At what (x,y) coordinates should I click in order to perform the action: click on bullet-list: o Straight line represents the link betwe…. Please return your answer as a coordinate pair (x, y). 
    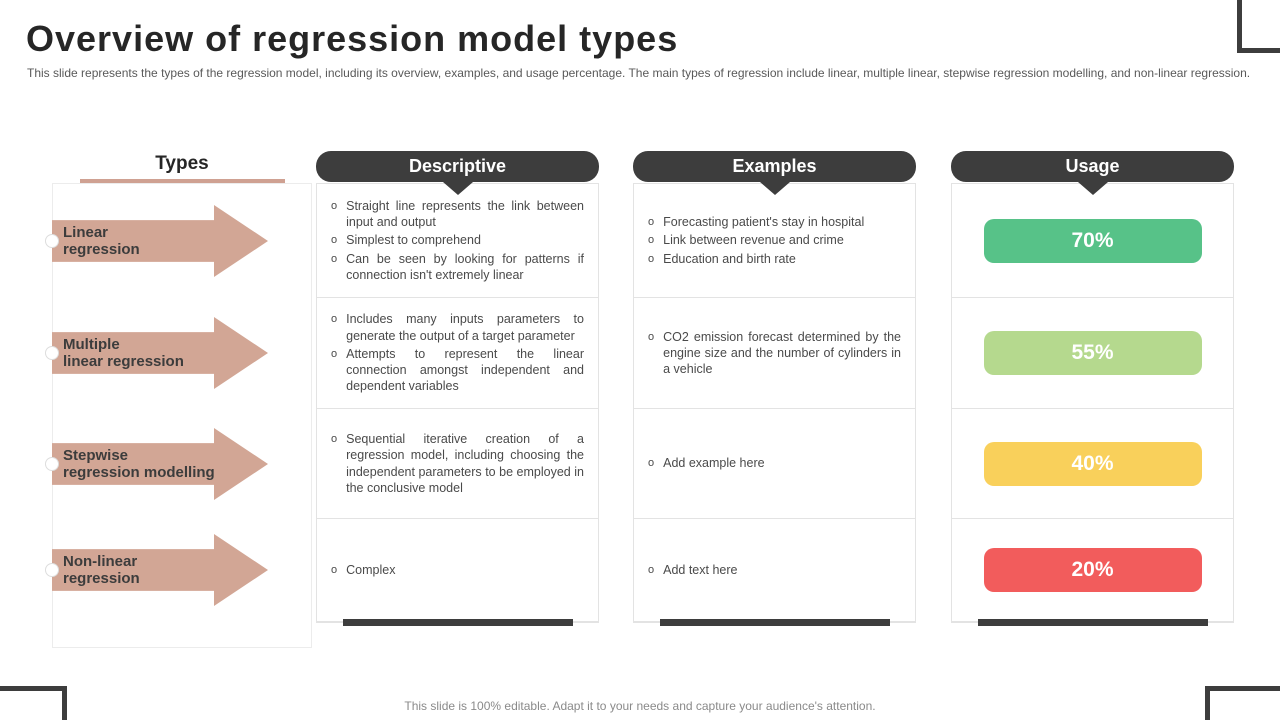
    Looking at the image, I should click on (457, 241).